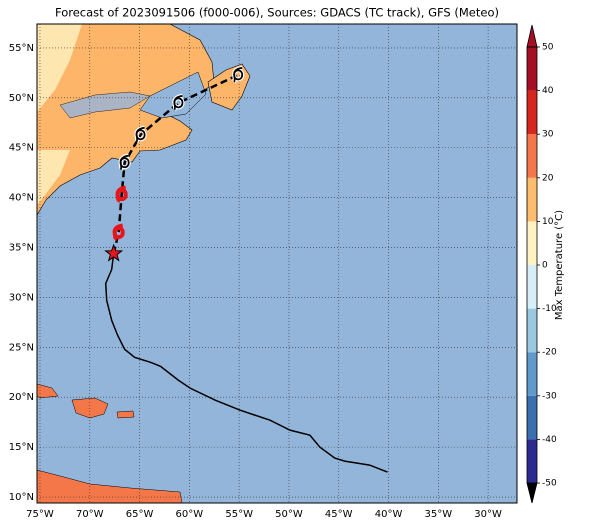 The height and width of the screenshot is (532, 592). Describe the element at coordinates (532, 493) in the screenshot. I see `colorbar-extend-min` at that location.